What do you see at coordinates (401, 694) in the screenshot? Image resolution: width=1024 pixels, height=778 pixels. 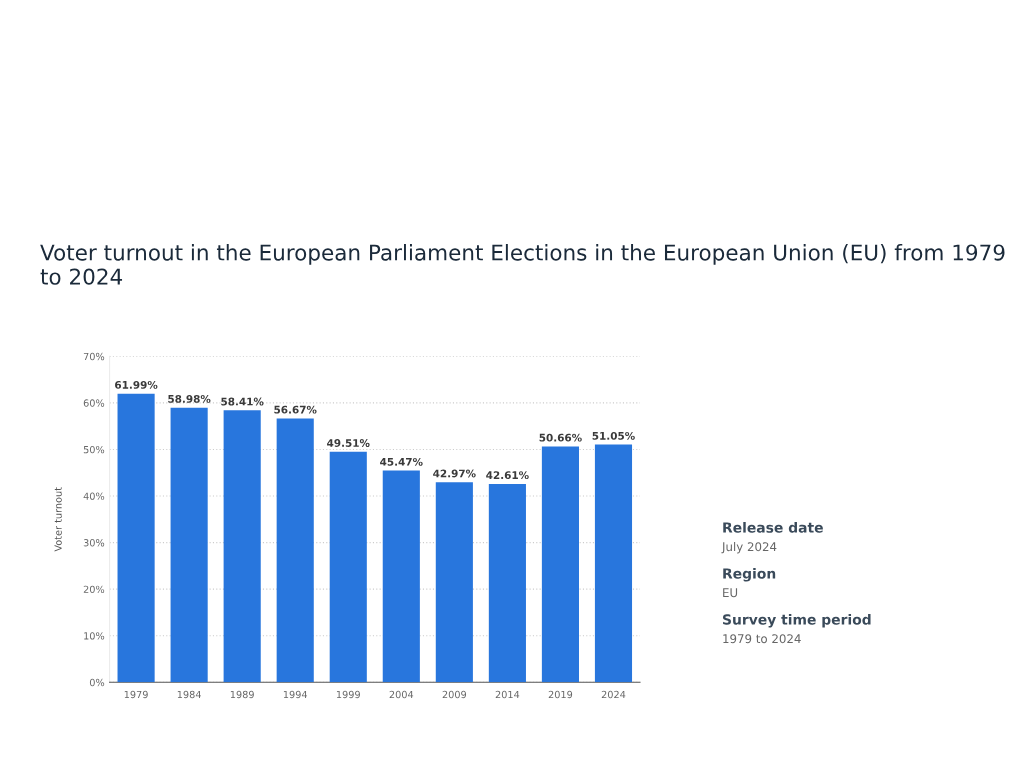 I see `x-tick-label: 2004` at bounding box center [401, 694].